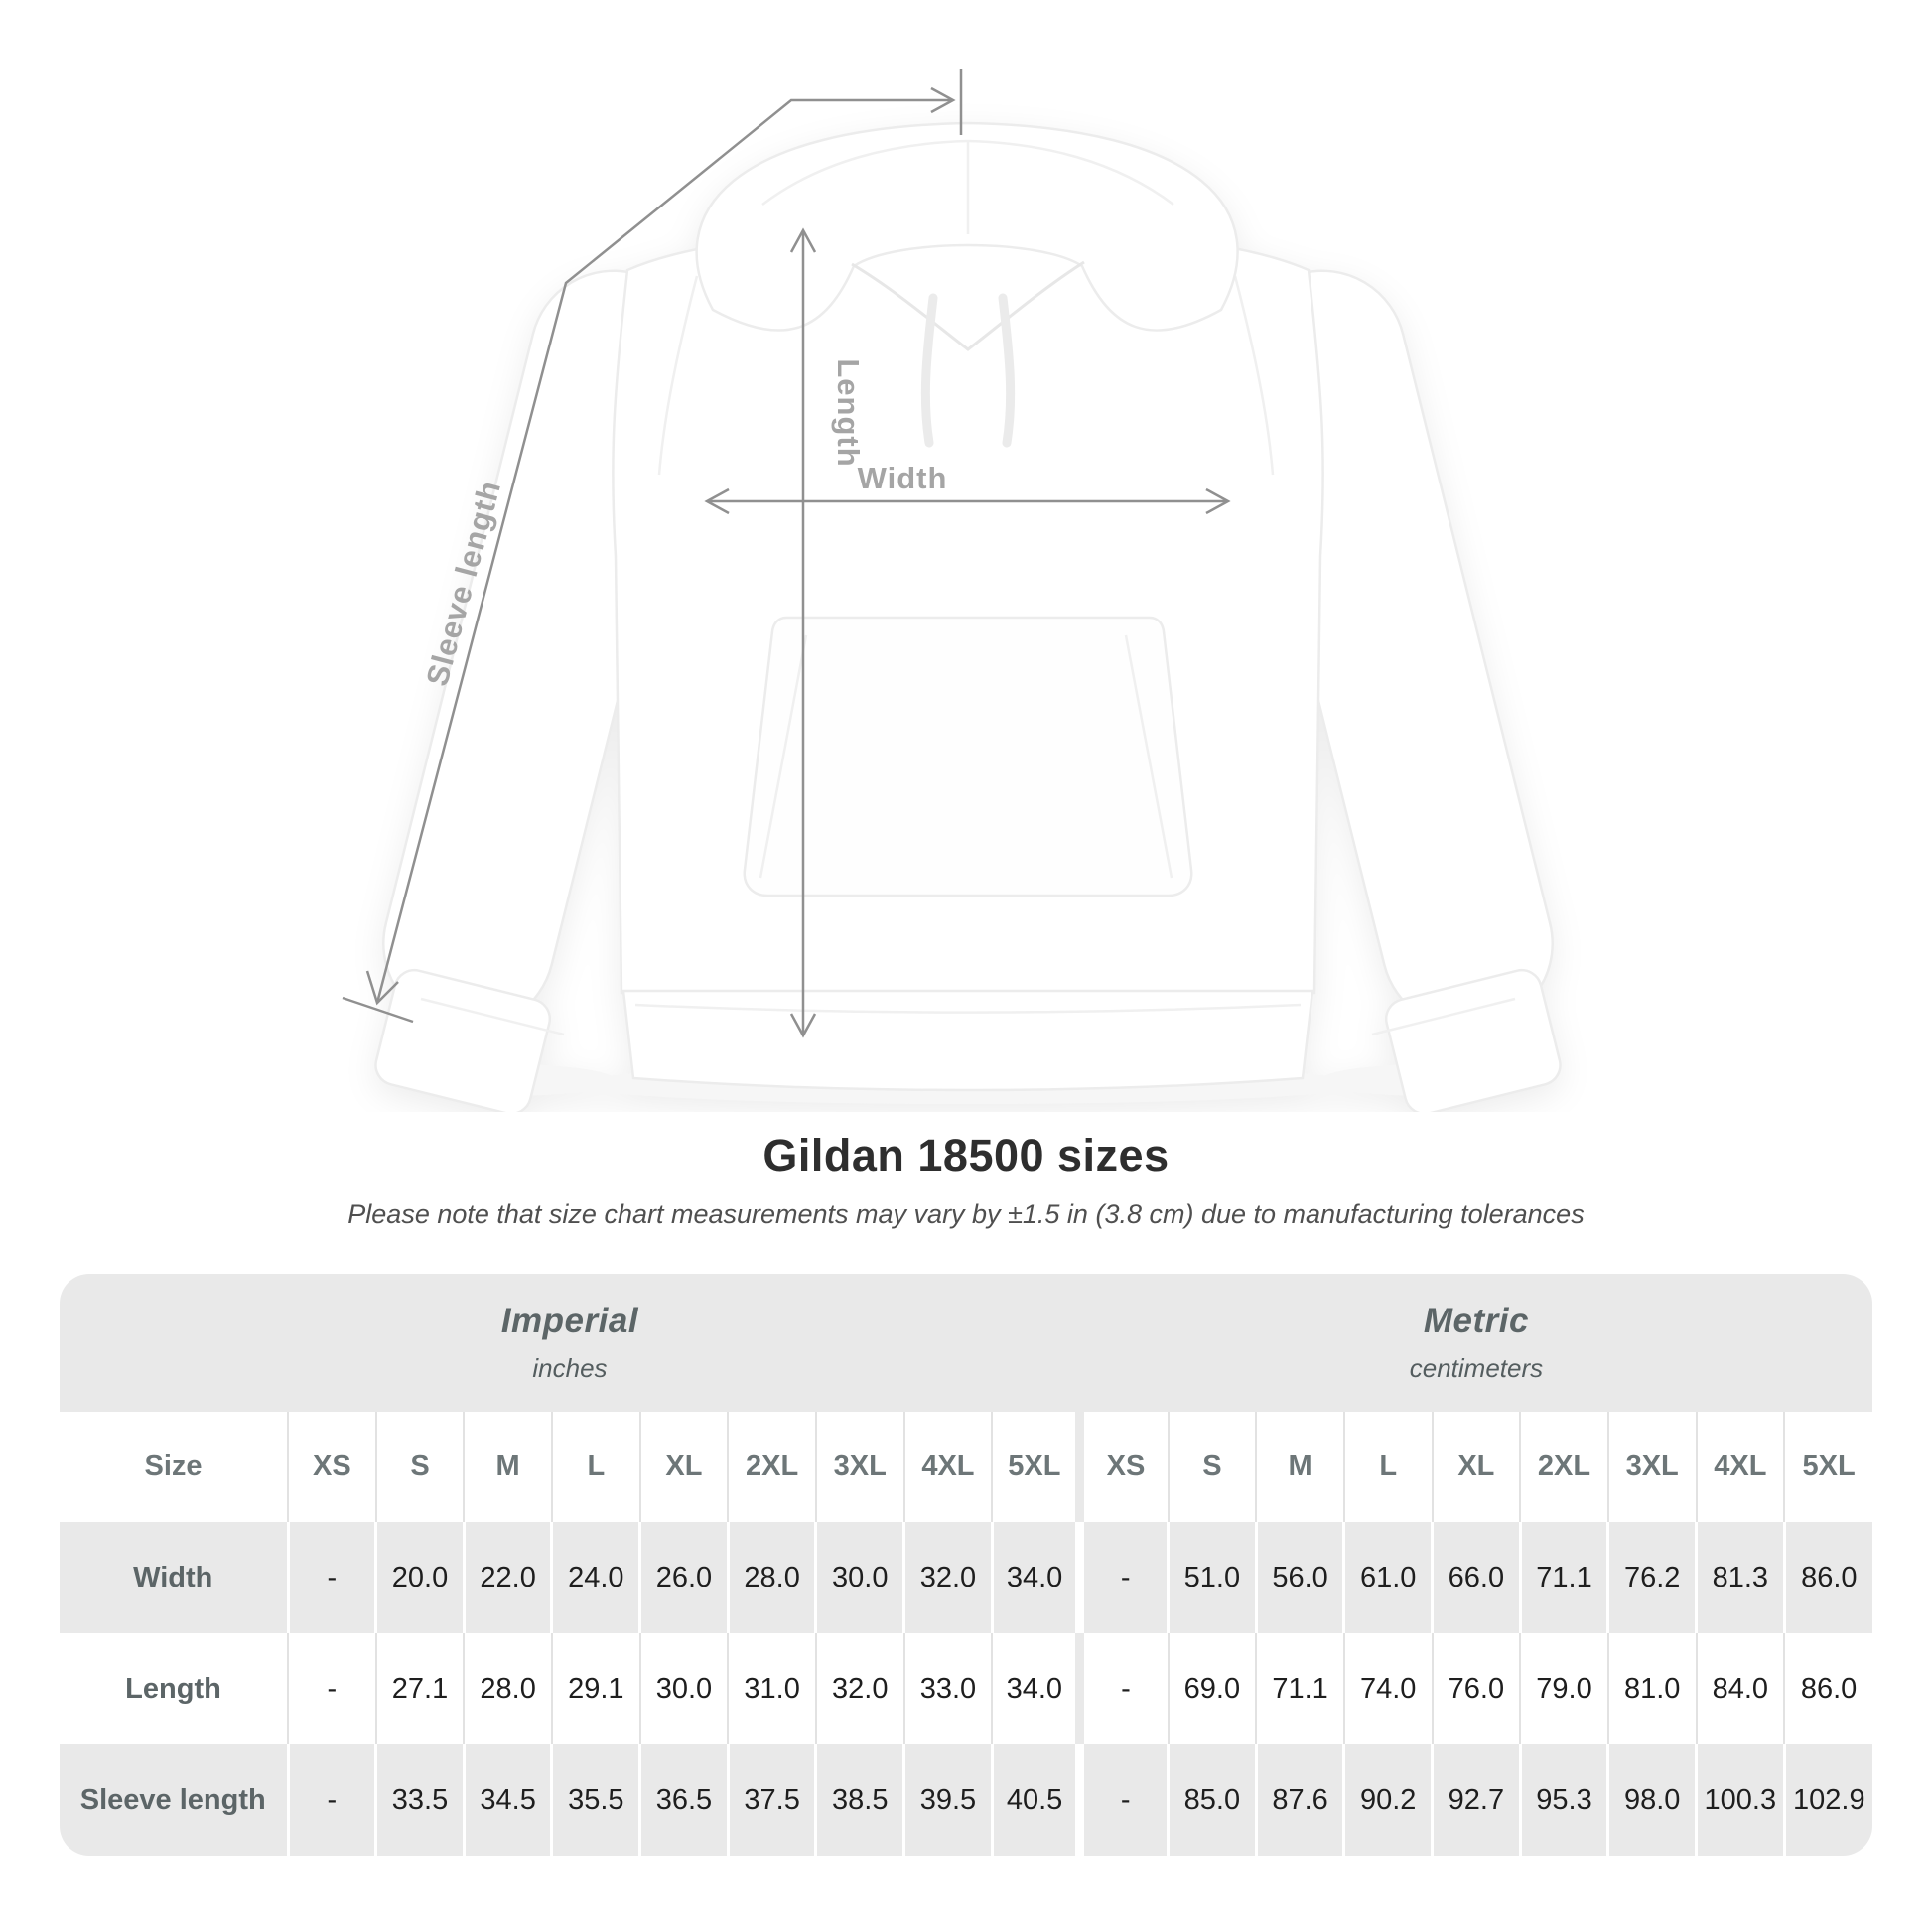 The width and height of the screenshot is (1932, 1932). What do you see at coordinates (683, 1800) in the screenshot?
I see `table-cell: 36.5` at bounding box center [683, 1800].